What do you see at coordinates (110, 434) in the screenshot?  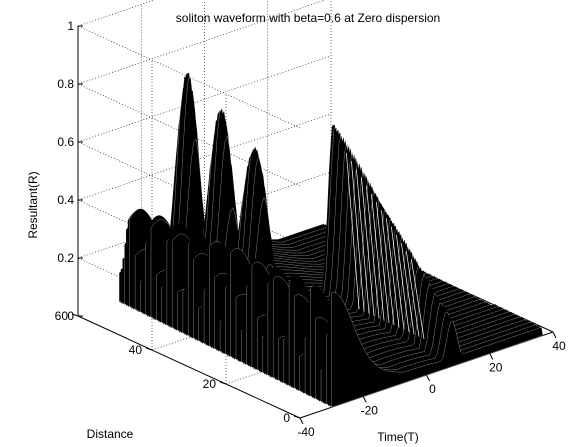 I see `distance-axis-label: Distance` at bounding box center [110, 434].